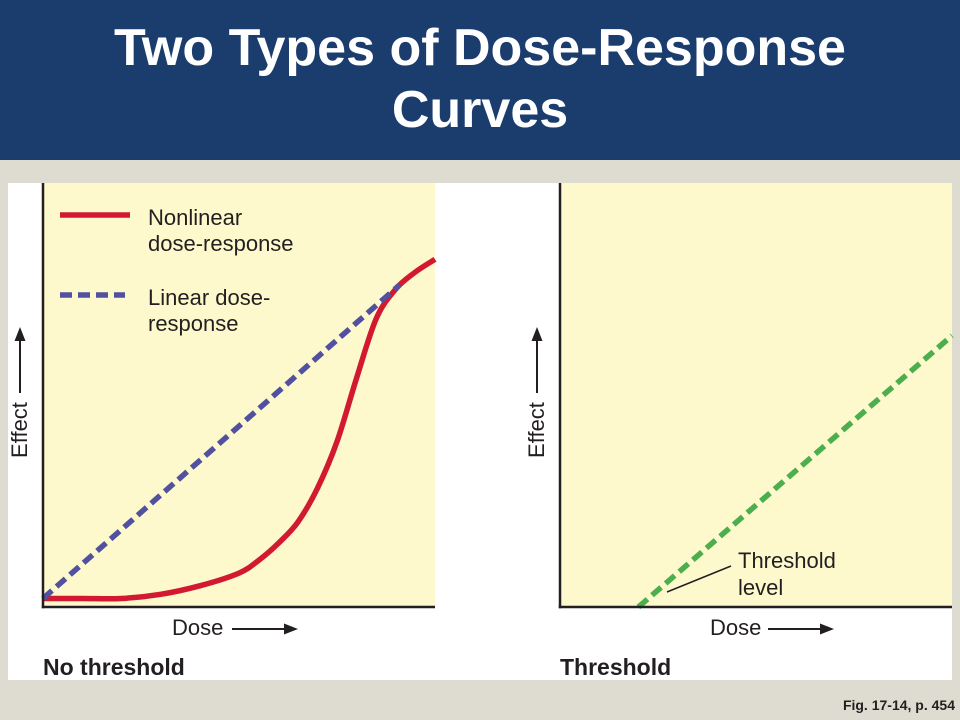 The image size is (960, 720). I want to click on legend-label-nonlinear: Nonlinear dose-response, so click(221, 230).